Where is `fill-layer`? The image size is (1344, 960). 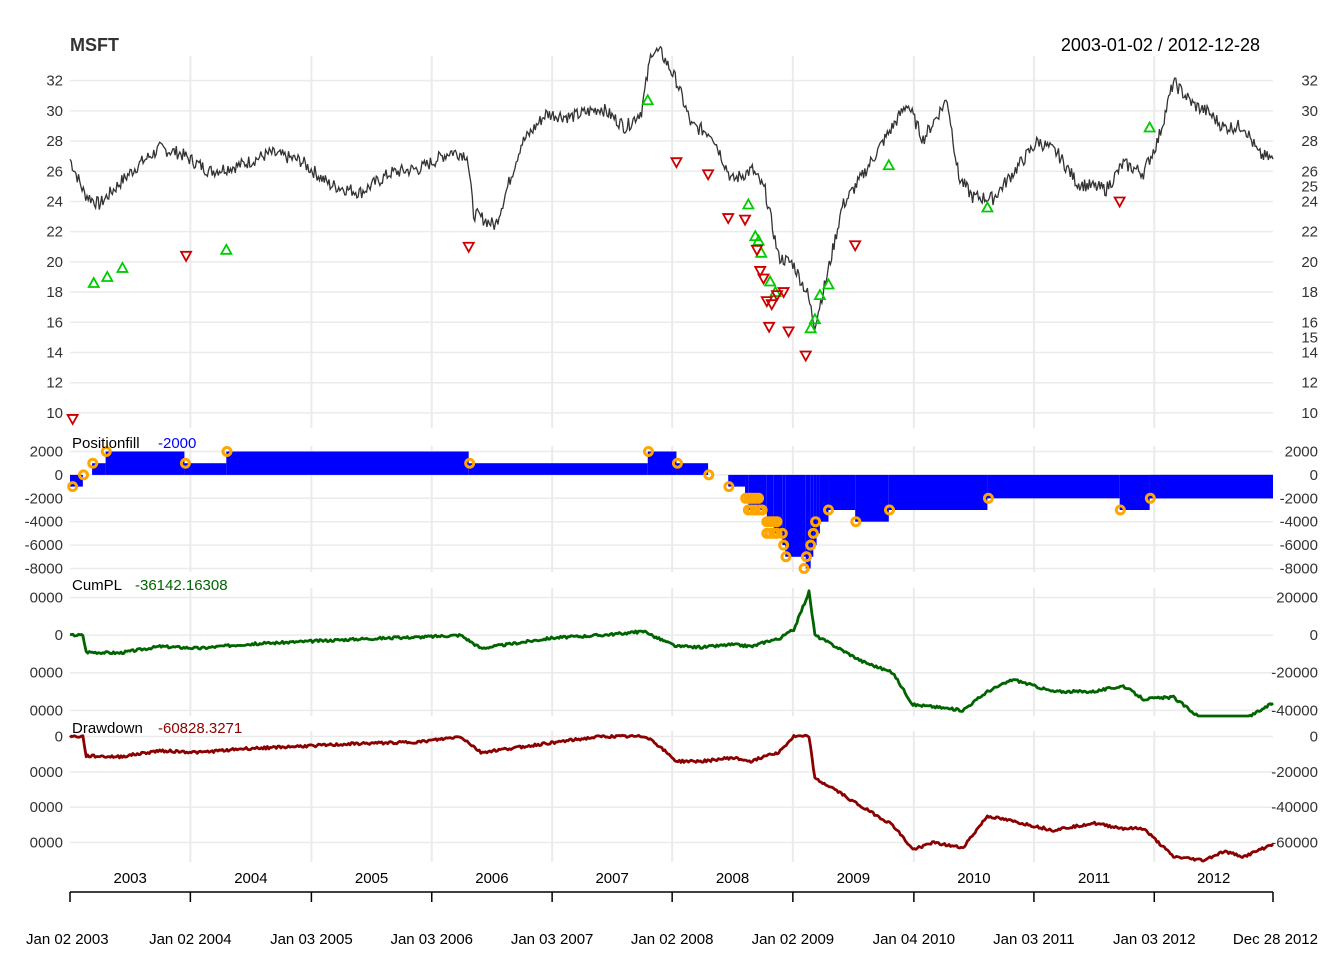 fill-layer is located at coordinates (671, 510).